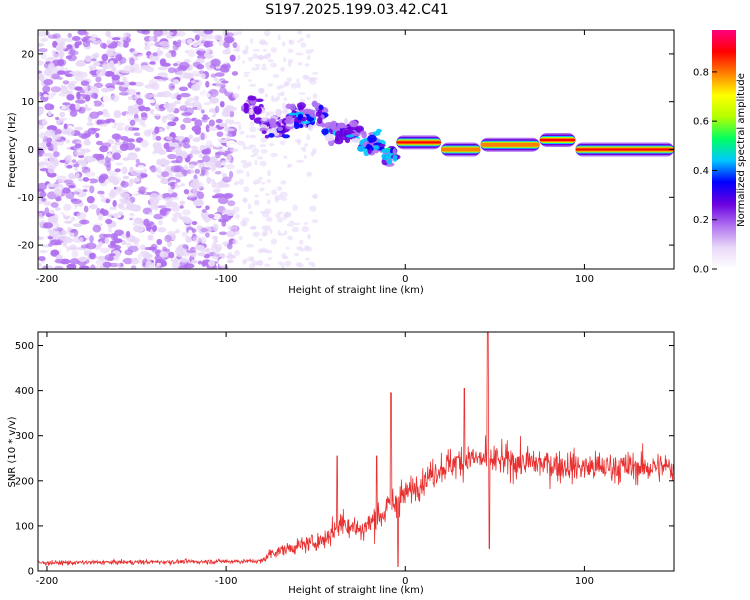 This screenshot has width=750, height=600. Describe the element at coordinates (24, 391) in the screenshot. I see `y-tick-label: 400` at that location.